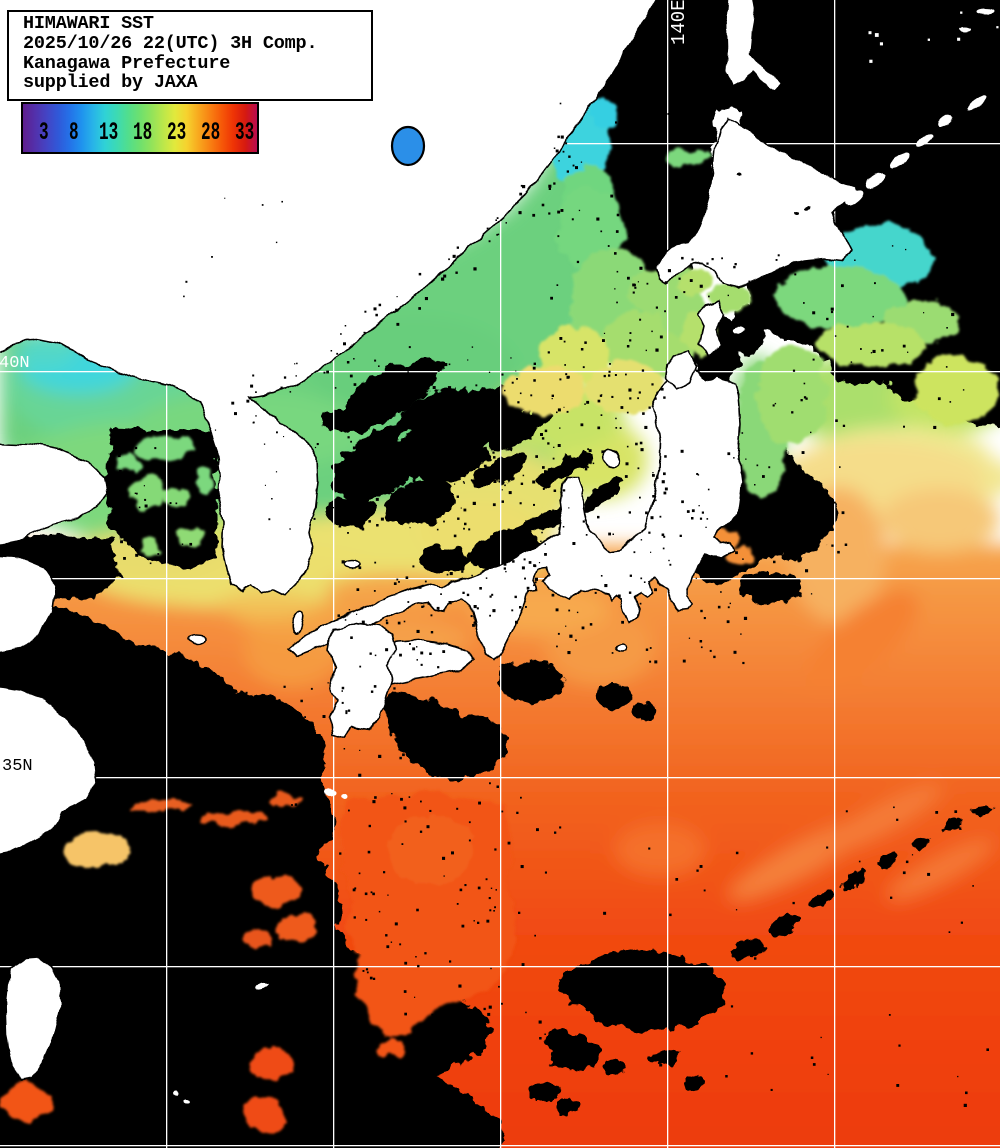 The height and width of the screenshot is (1148, 1000). I want to click on svg-text: 40N, so click(15, 363).